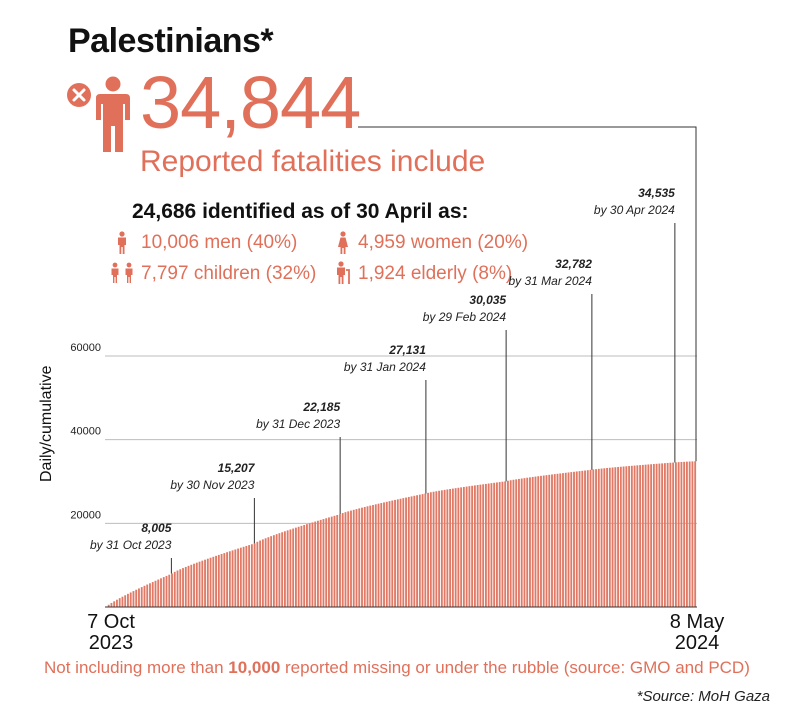 Image resolution: width=800 pixels, height=725 pixels. Describe the element at coordinates (343, 242) in the screenshot. I see `woman-icon` at that location.